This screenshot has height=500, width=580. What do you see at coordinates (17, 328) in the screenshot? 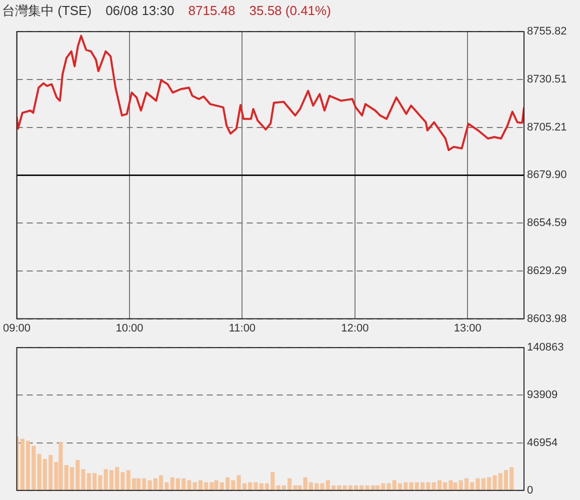
I see `x-tick-label: 09:00` at bounding box center [17, 328].